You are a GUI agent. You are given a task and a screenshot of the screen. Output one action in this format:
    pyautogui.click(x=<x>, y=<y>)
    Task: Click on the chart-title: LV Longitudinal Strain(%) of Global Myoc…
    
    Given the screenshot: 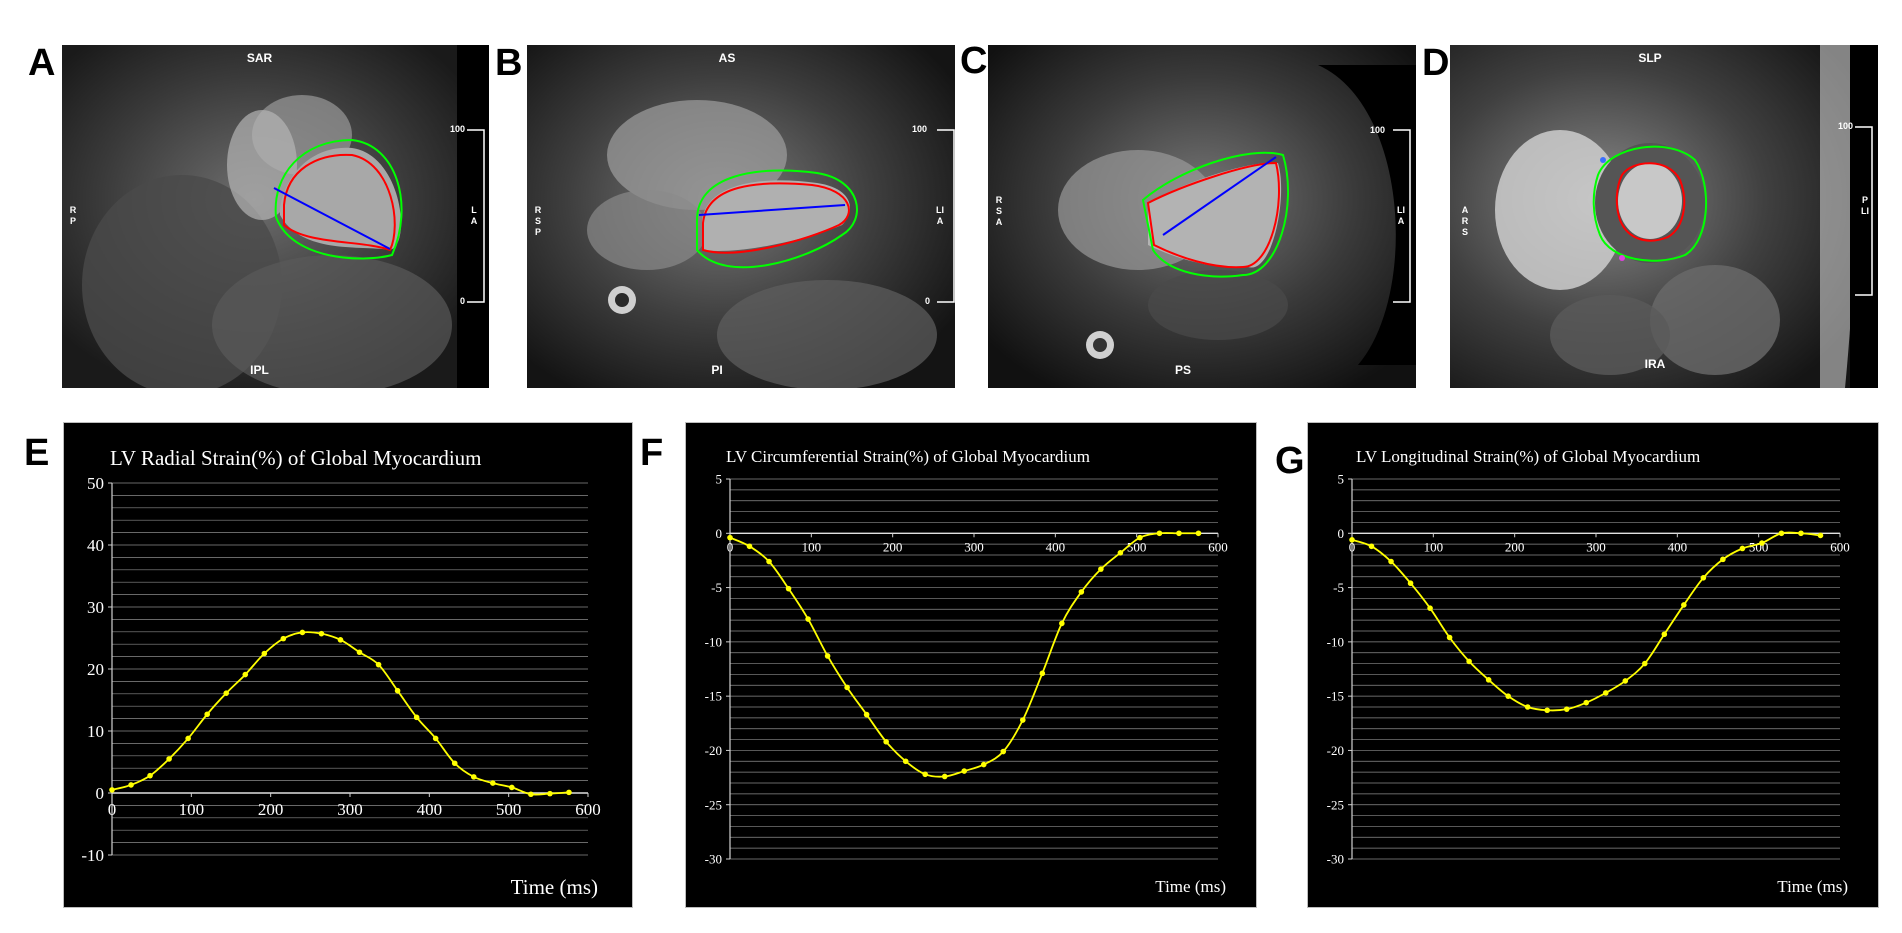 What is the action you would take?
    pyautogui.click(x=1528, y=456)
    